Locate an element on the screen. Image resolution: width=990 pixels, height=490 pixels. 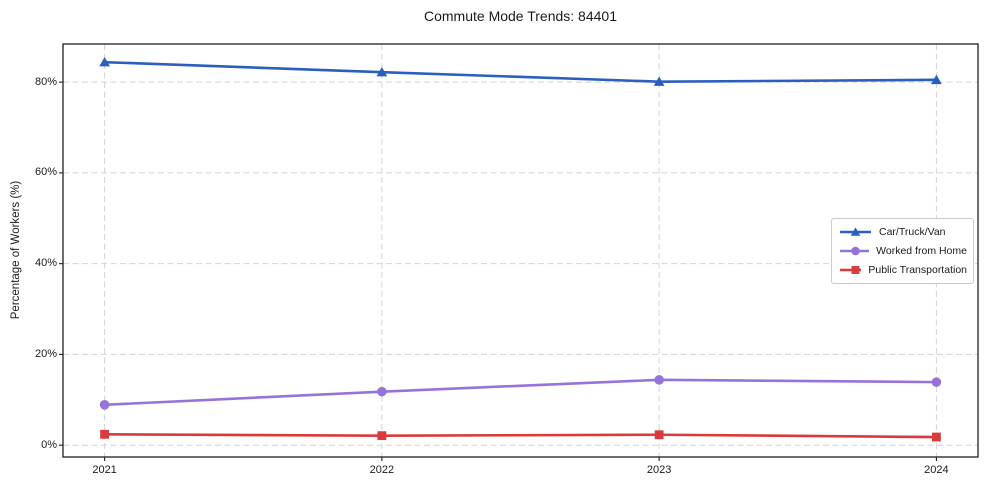
data-point-car-truck-van-2022 is located at coordinates (382, 71).